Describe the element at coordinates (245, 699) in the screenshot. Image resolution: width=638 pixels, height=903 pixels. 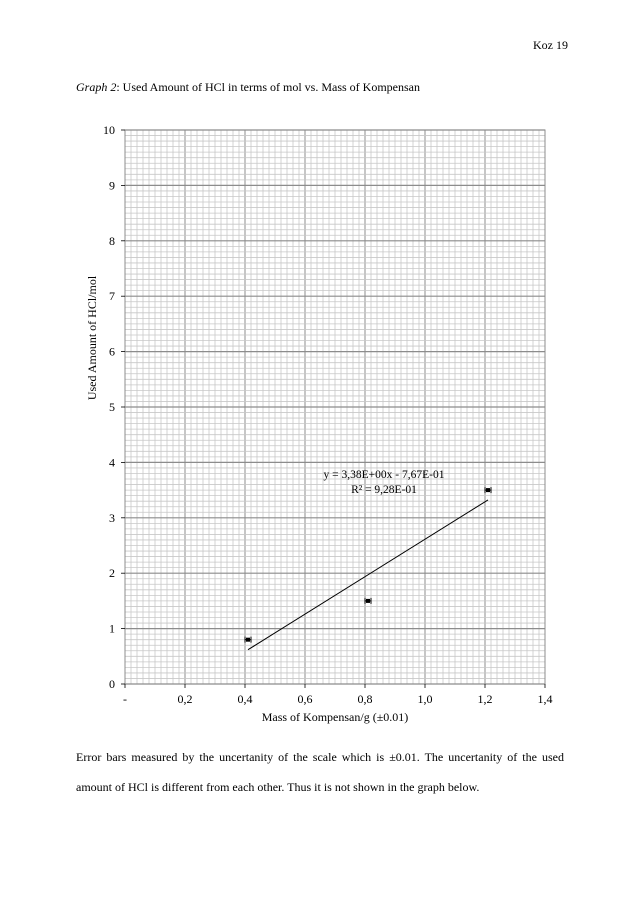
I see `x-tick-label: 0,4` at that location.